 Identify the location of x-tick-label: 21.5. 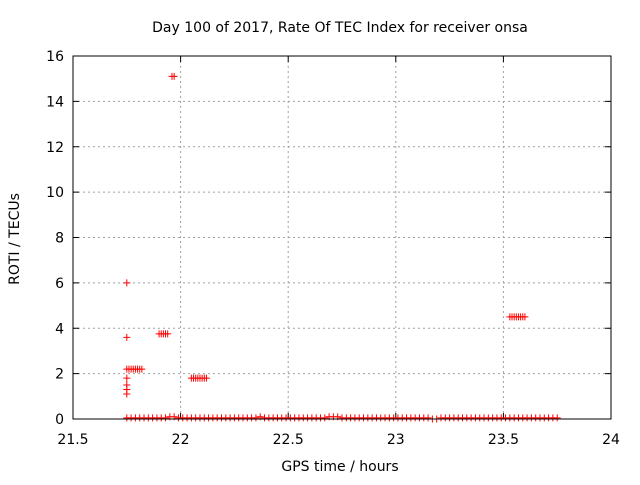
(72, 440).